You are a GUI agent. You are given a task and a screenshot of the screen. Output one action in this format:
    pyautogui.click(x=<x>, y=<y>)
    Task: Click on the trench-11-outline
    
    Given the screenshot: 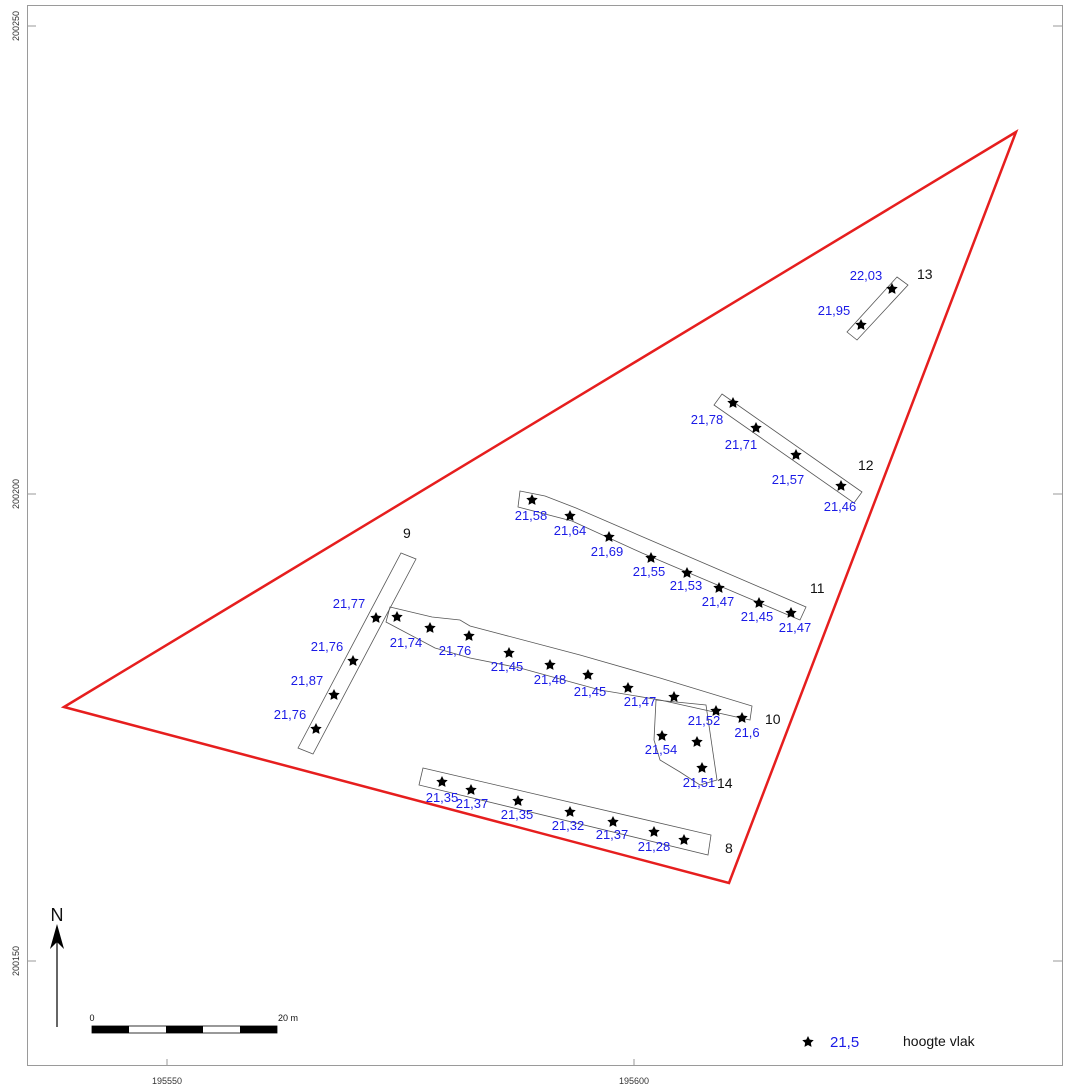 What is the action you would take?
    pyautogui.click(x=662, y=555)
    